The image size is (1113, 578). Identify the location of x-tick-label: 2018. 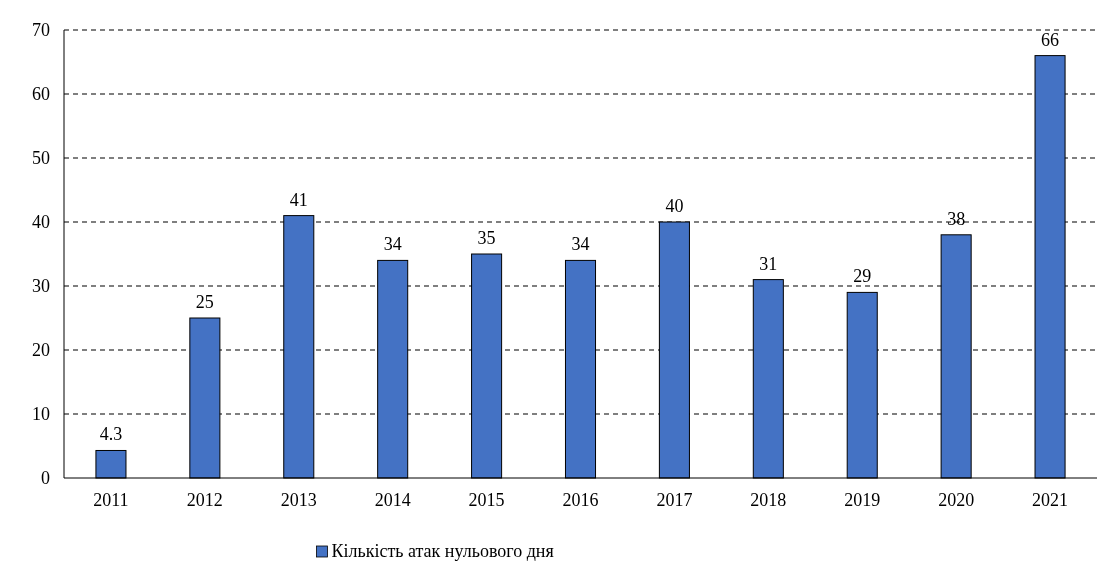
(768, 500).